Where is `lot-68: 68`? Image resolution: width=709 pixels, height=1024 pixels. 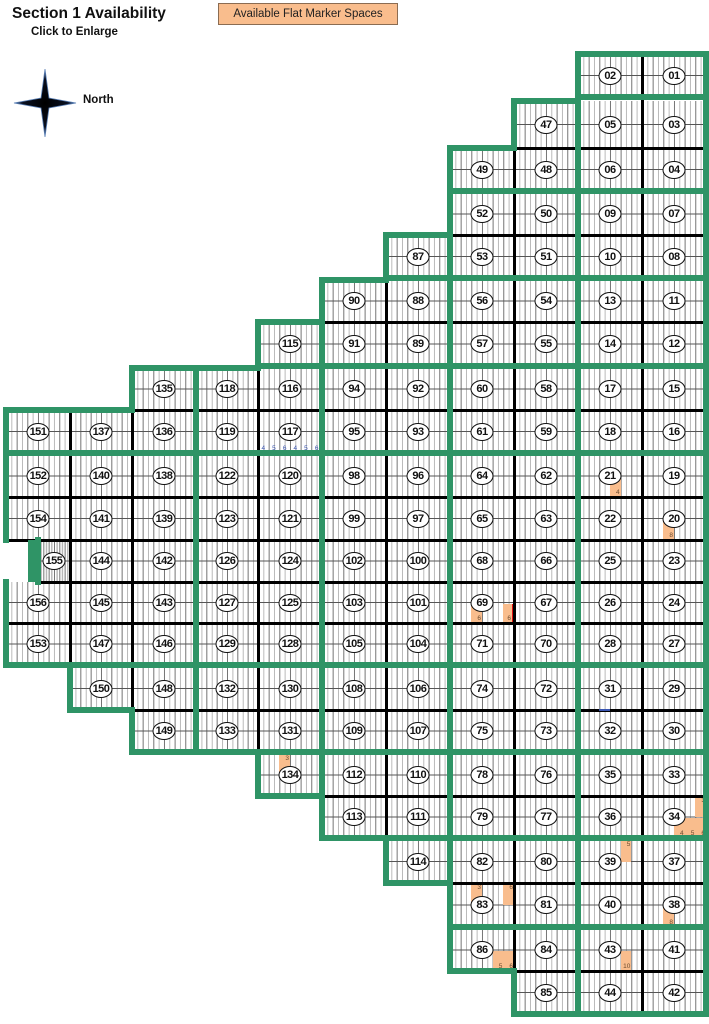
lot-68: 68 is located at coordinates (482, 561).